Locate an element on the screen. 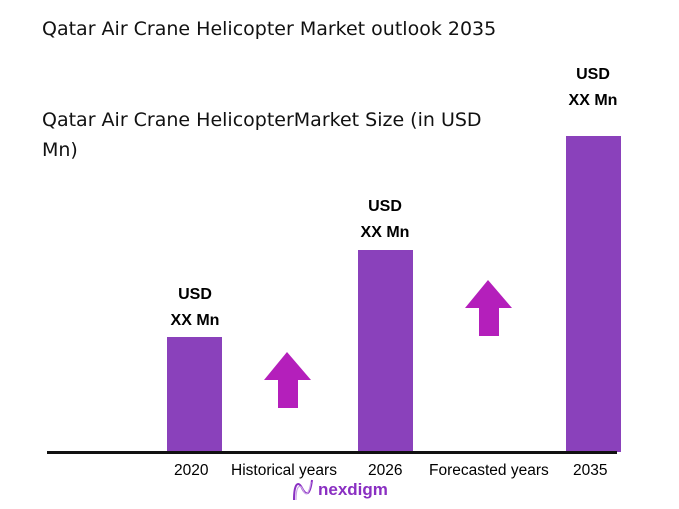  period-label-forecast: Forecasted years is located at coordinates (489, 470).